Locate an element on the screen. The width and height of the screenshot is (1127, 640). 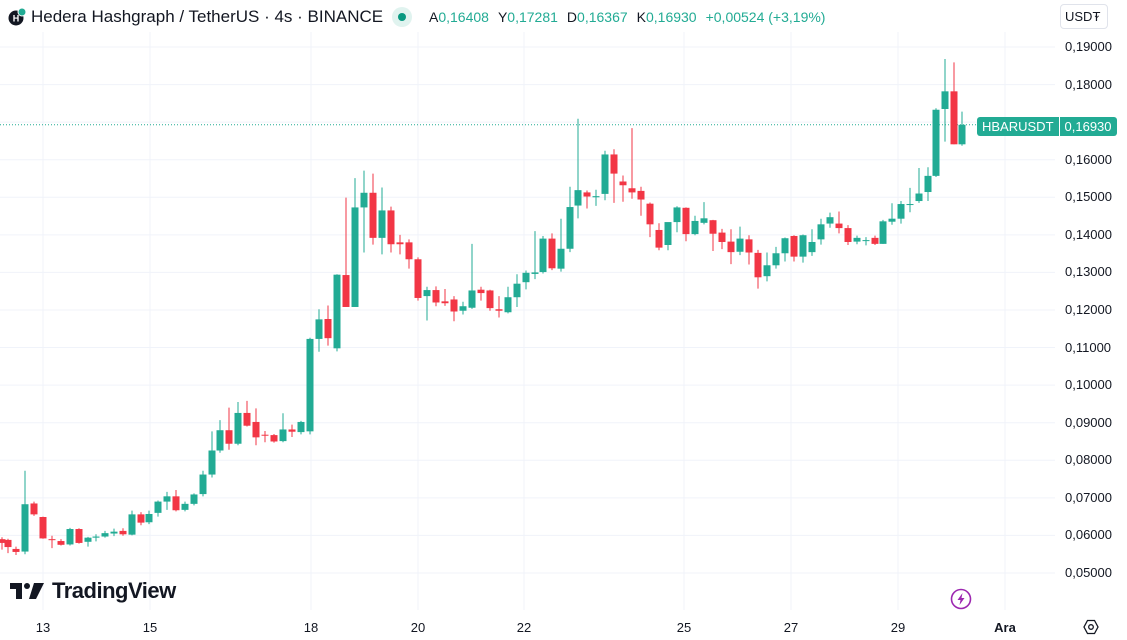
price-axis-label: 0,15000 is located at coordinates (1088, 197).